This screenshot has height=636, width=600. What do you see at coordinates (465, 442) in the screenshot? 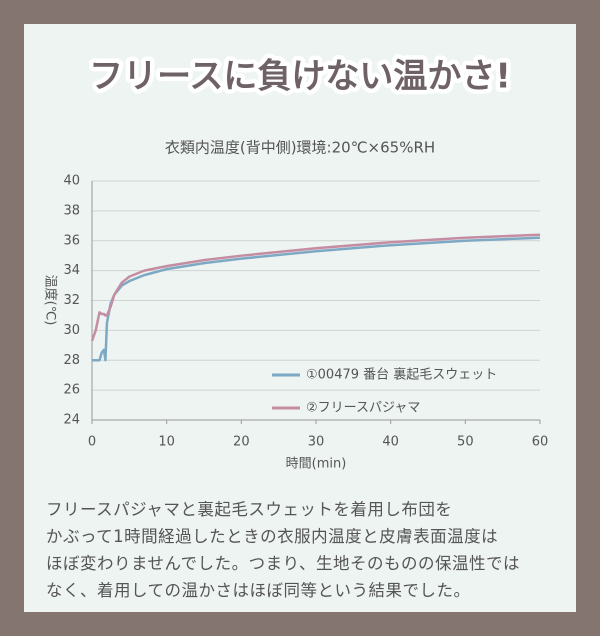
I see `x-tick-label: 50` at bounding box center [465, 442].